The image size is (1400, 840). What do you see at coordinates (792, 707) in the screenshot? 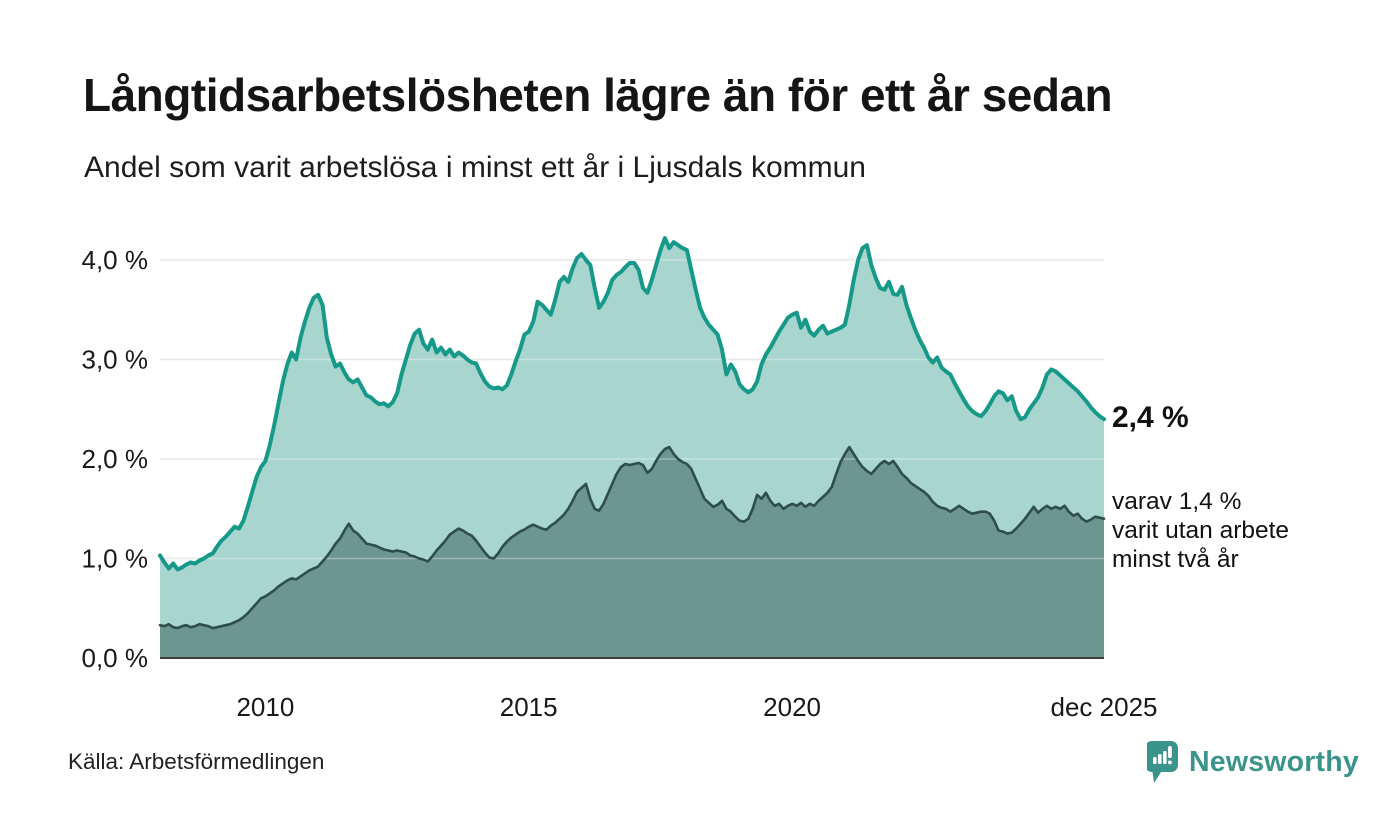
I see `x-tick-label: 2020` at bounding box center [792, 707].